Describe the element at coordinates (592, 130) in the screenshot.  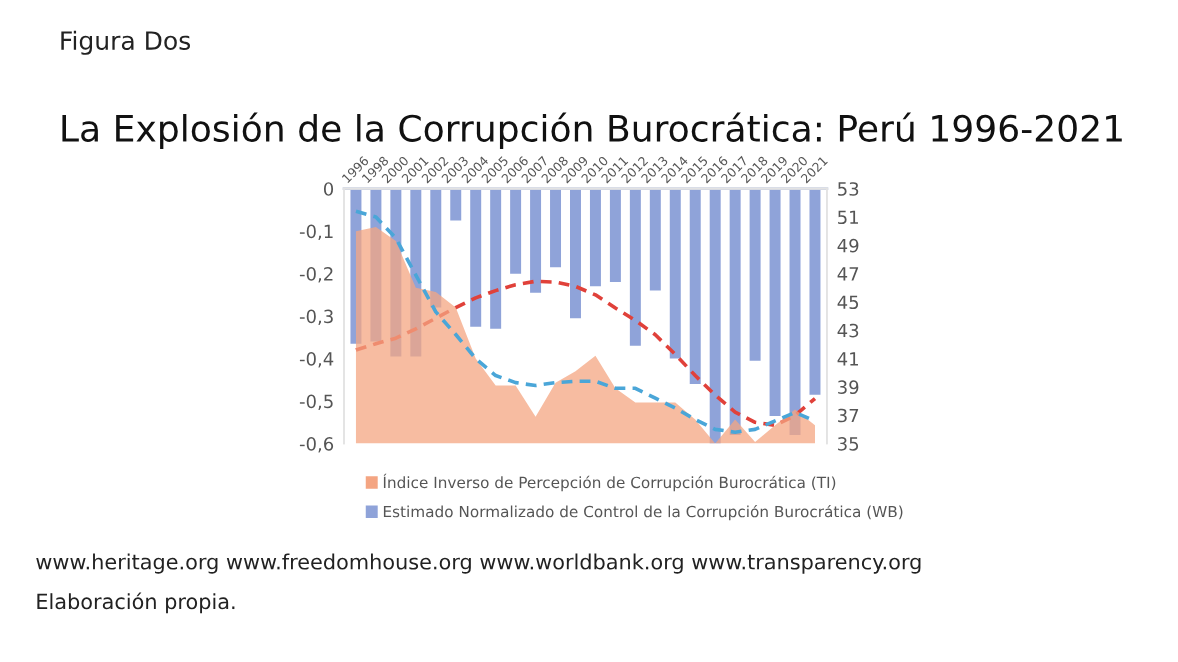
I see `chart-title: La Explosión de la Corrupción Burocrática: Perú 1996-2021` at that location.